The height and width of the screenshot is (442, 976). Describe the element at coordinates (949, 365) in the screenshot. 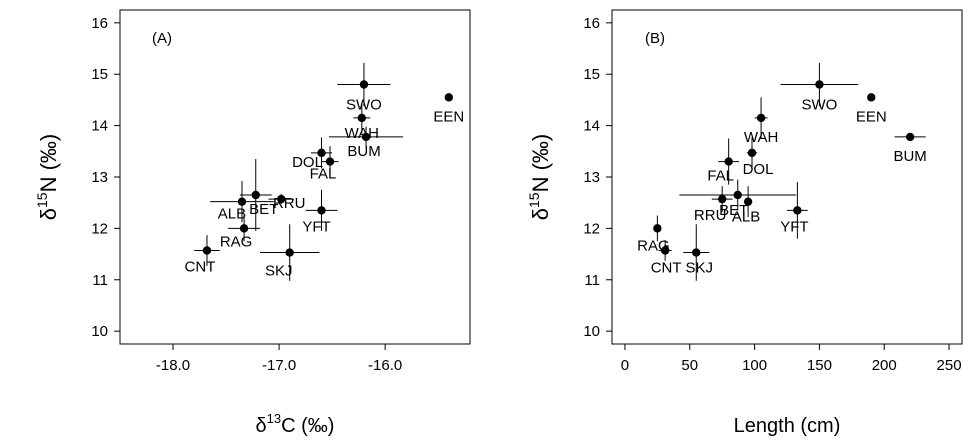

I see `x-tick-label: 250` at that location.